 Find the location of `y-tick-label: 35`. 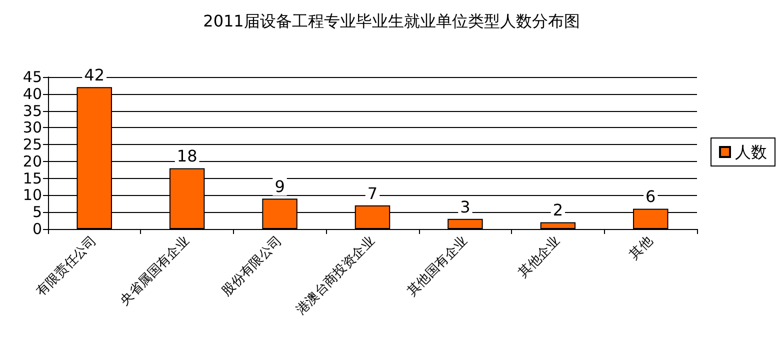

y-tick-label: 35 is located at coordinates (32, 111).